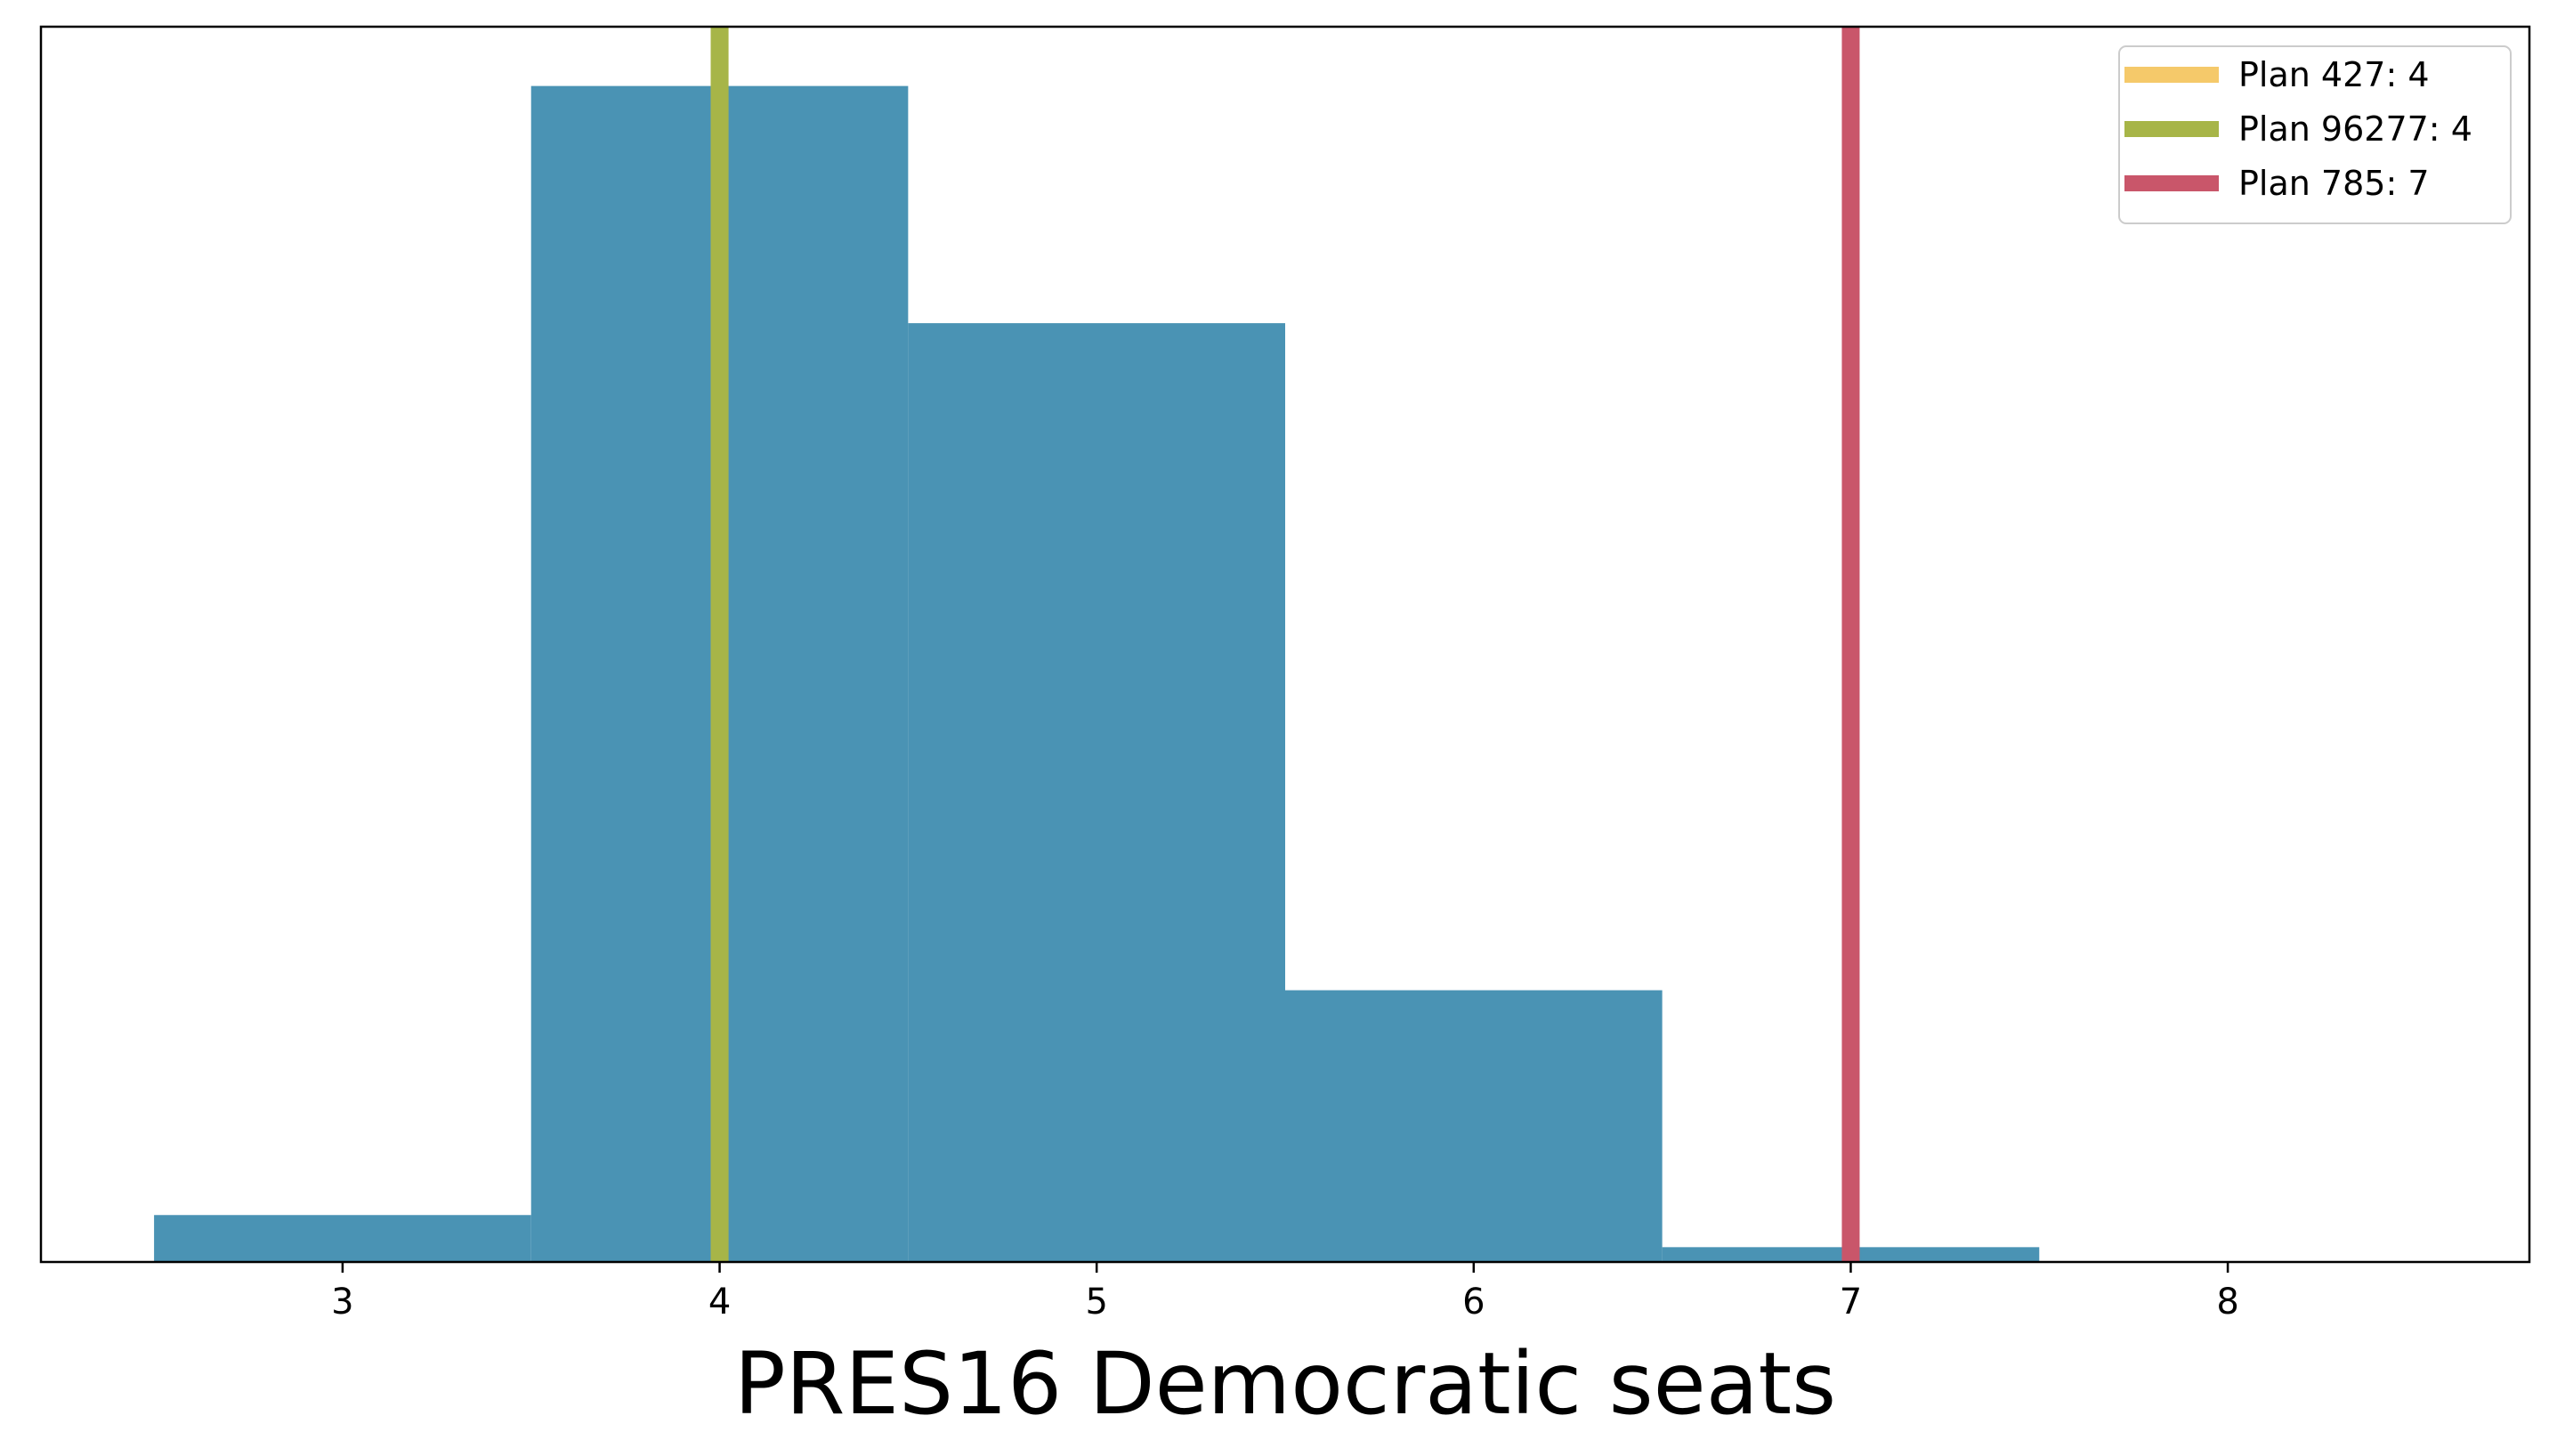  Describe the element at coordinates (342, 1302) in the screenshot. I see `x-tick-label: 3` at that location.